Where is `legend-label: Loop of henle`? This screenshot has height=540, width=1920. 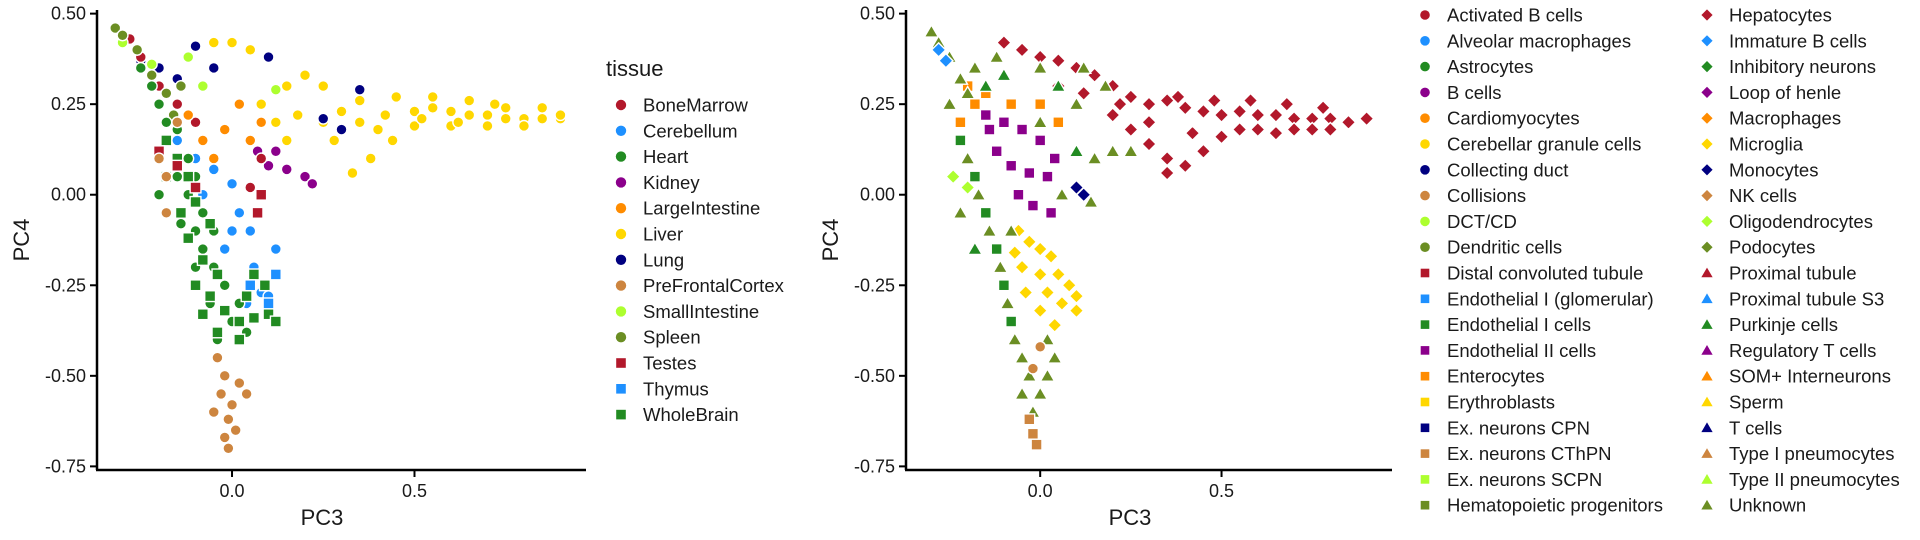
legend-label: Loop of henle is located at coordinates (1785, 92).